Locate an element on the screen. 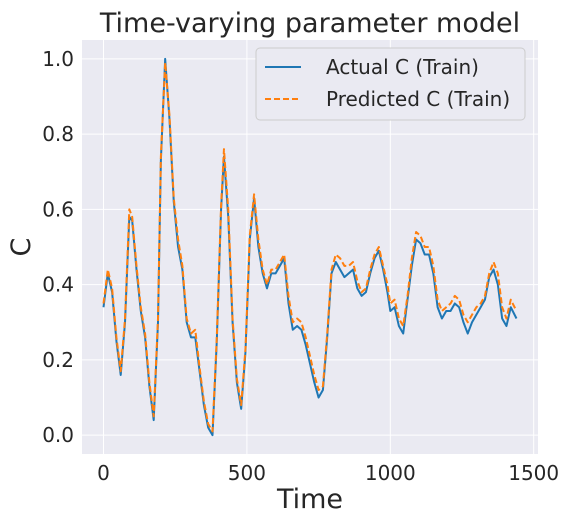 This screenshot has width=566, height=524. legend: Actual C (Train) Predicted C (Train) is located at coordinates (390, 84).